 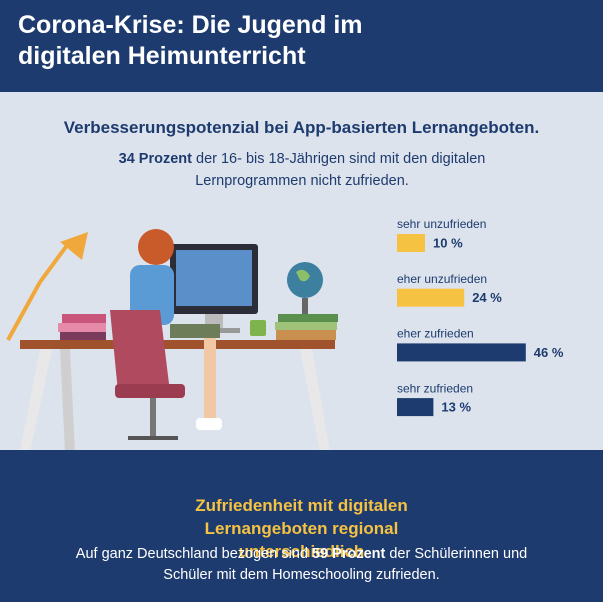 What do you see at coordinates (487, 297) in the screenshot?
I see `value-label: 24 %` at bounding box center [487, 297].